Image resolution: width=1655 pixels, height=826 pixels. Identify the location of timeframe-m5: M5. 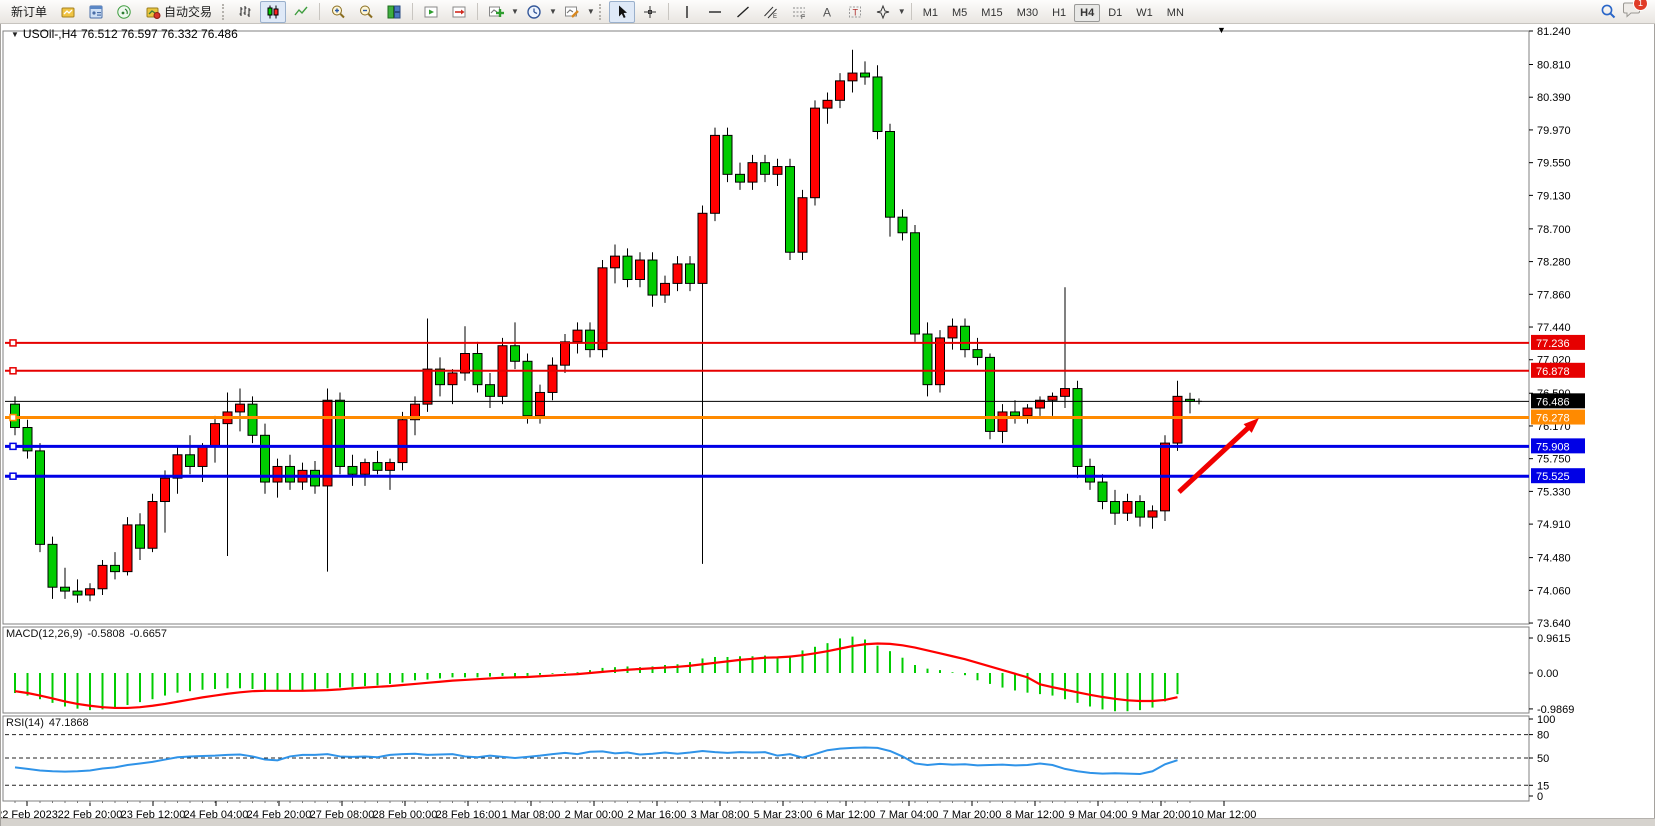
(960, 12).